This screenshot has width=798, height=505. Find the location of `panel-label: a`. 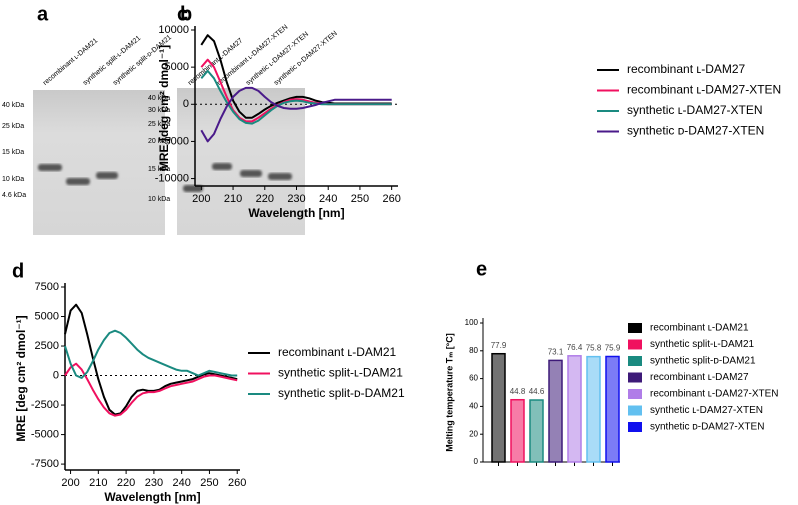

panel-label: a is located at coordinates (43, 14).